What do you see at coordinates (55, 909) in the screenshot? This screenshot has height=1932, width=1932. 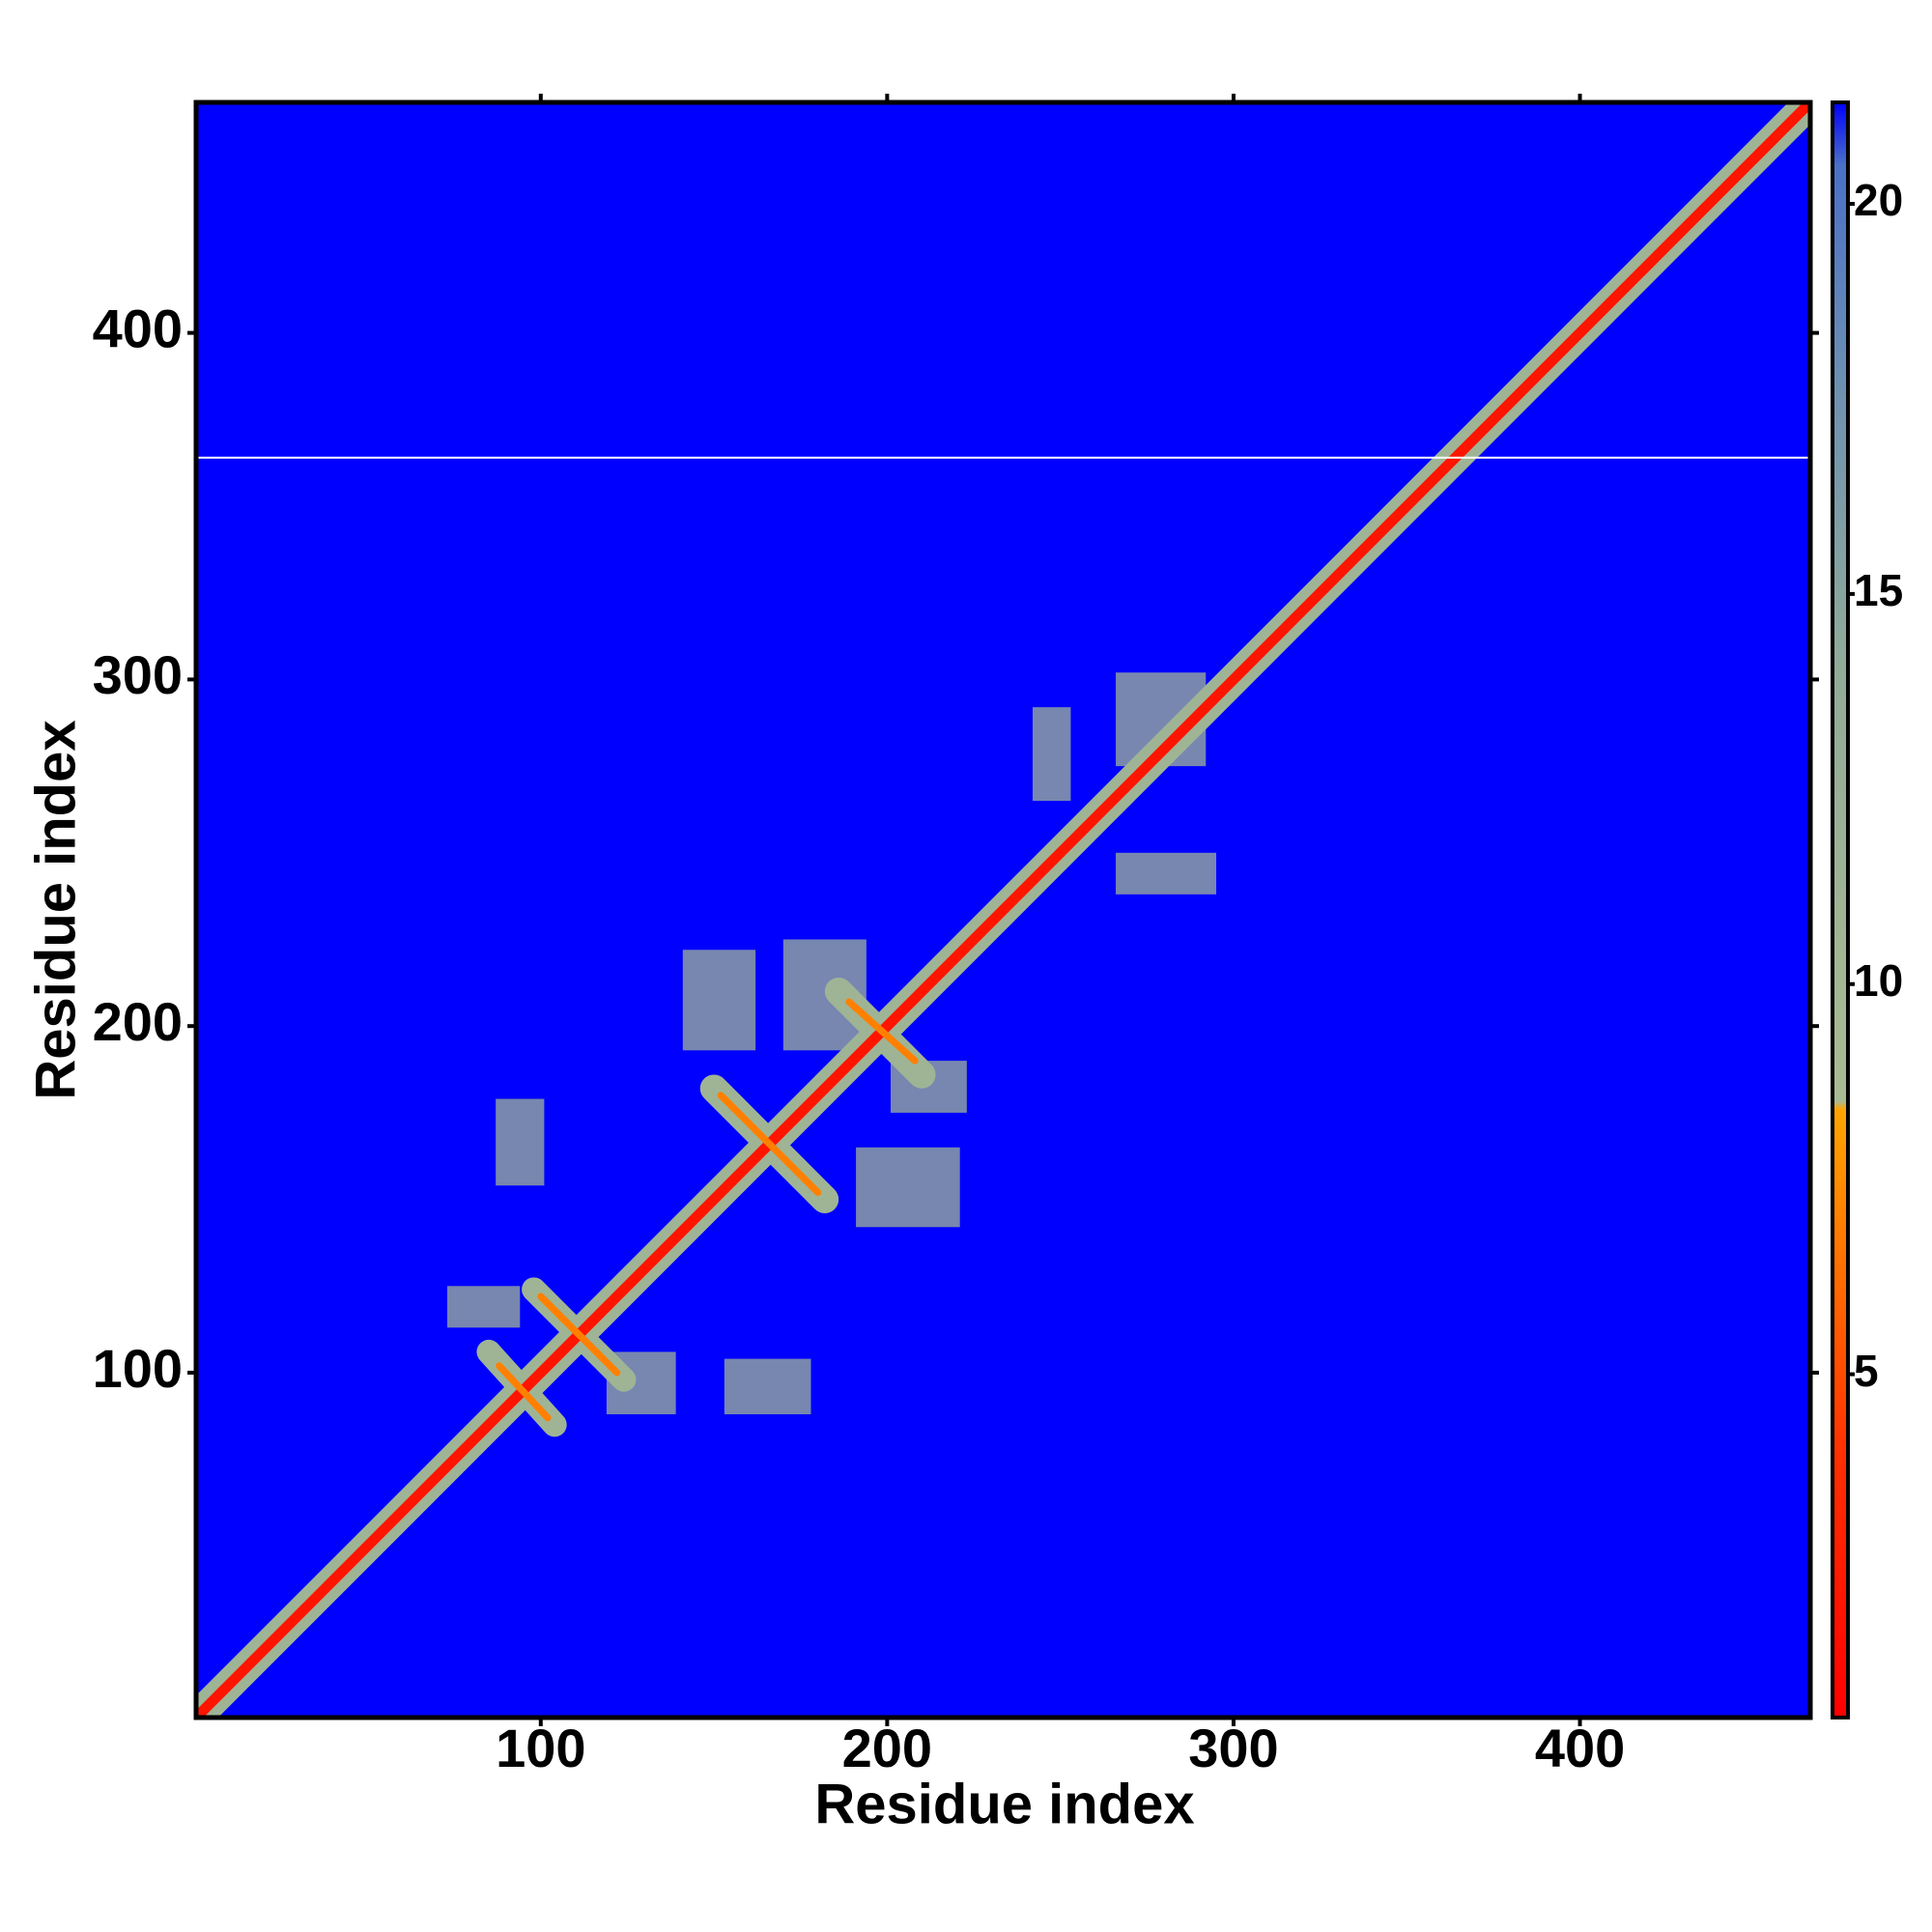 I see `y-axis-label: Residue index` at bounding box center [55, 909].